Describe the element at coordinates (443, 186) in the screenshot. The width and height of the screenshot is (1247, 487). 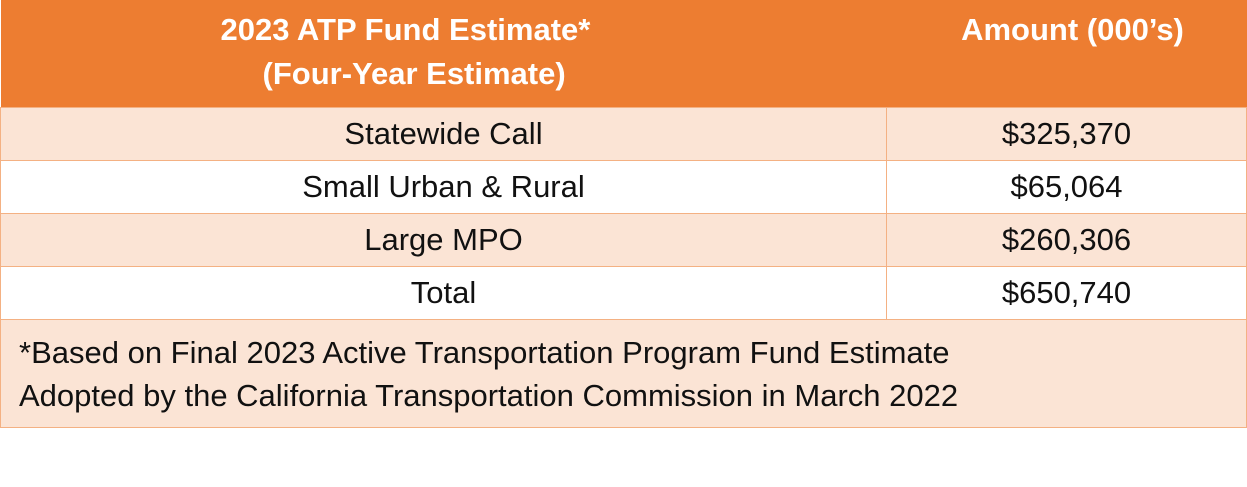
I see `row-label: Small Urban & Rural` at that location.